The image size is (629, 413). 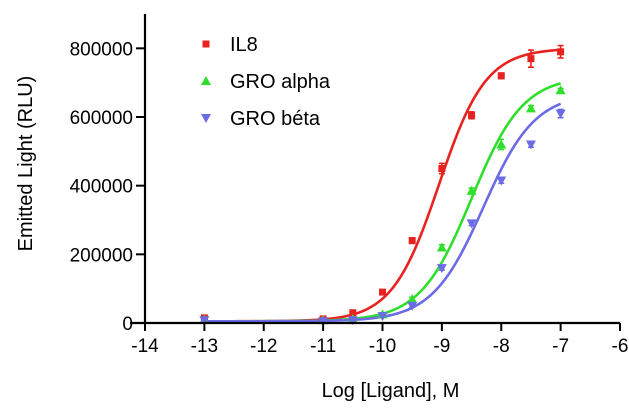 I want to click on x-ticks: -14 -13 -12 -11 -10 -9 -8 -7 -6, so click(x=379, y=340).